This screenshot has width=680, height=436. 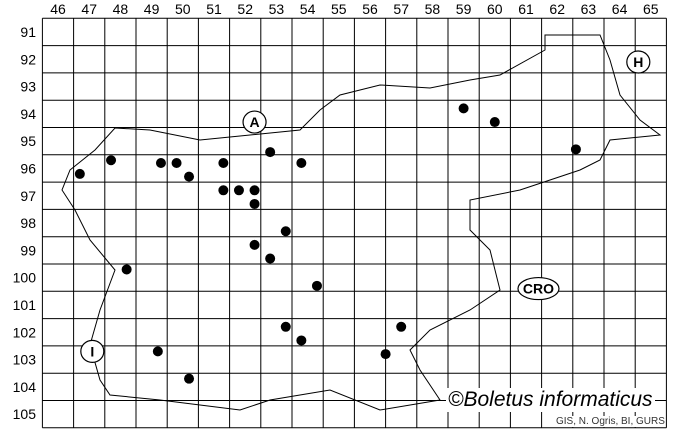 I want to click on column-label: 51, so click(x=214, y=9).